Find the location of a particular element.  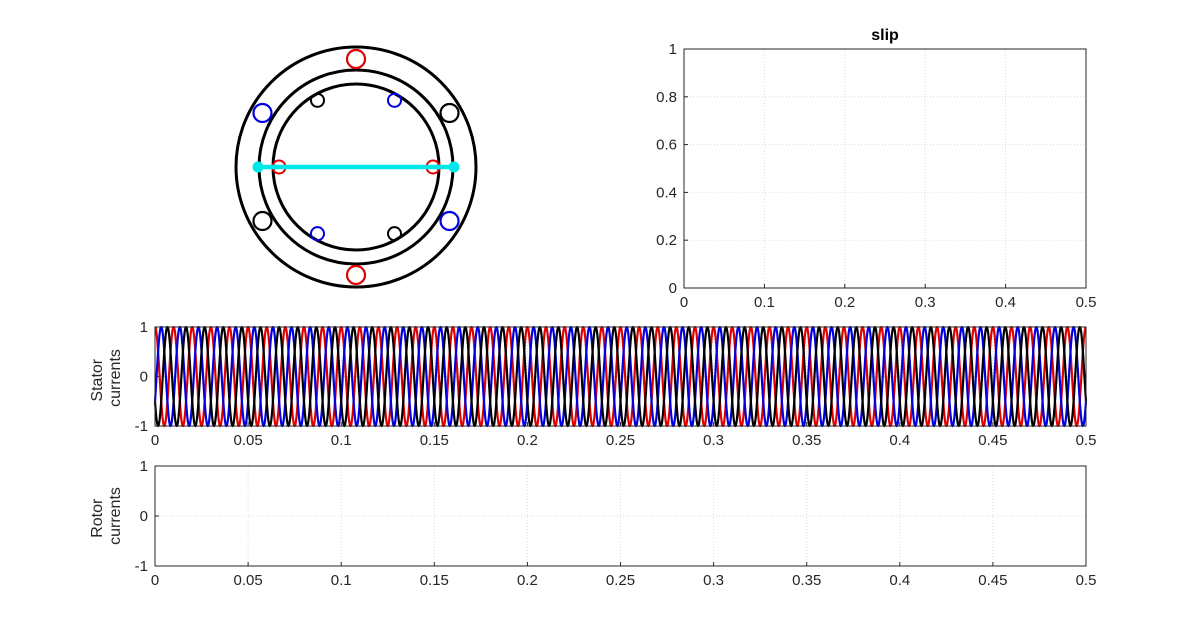

slip-axes-border is located at coordinates (885, 168).